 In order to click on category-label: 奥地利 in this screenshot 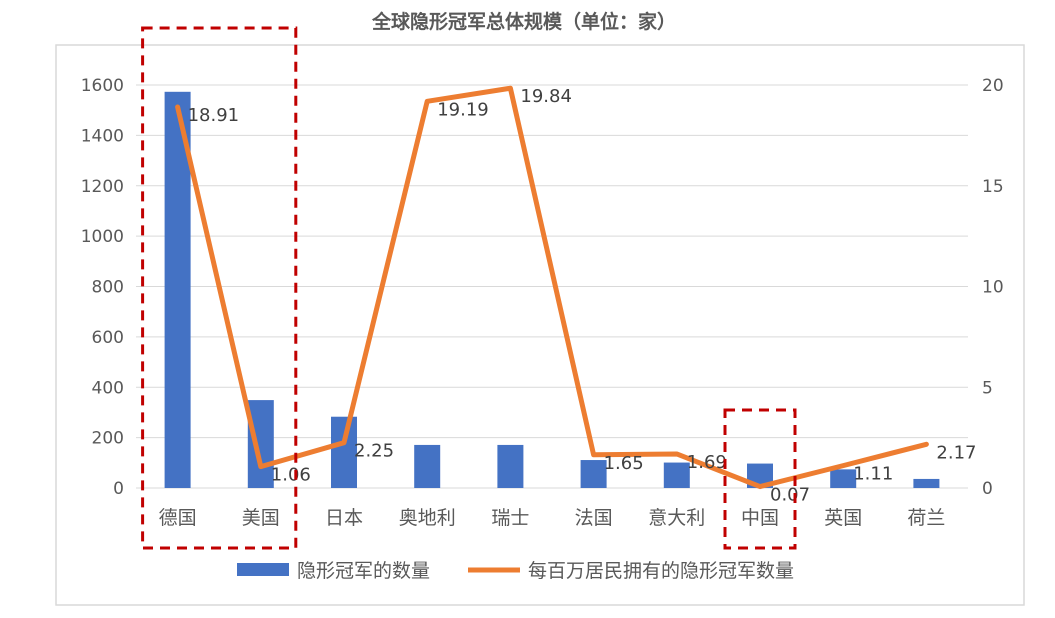, I will do `click(427, 518)`.